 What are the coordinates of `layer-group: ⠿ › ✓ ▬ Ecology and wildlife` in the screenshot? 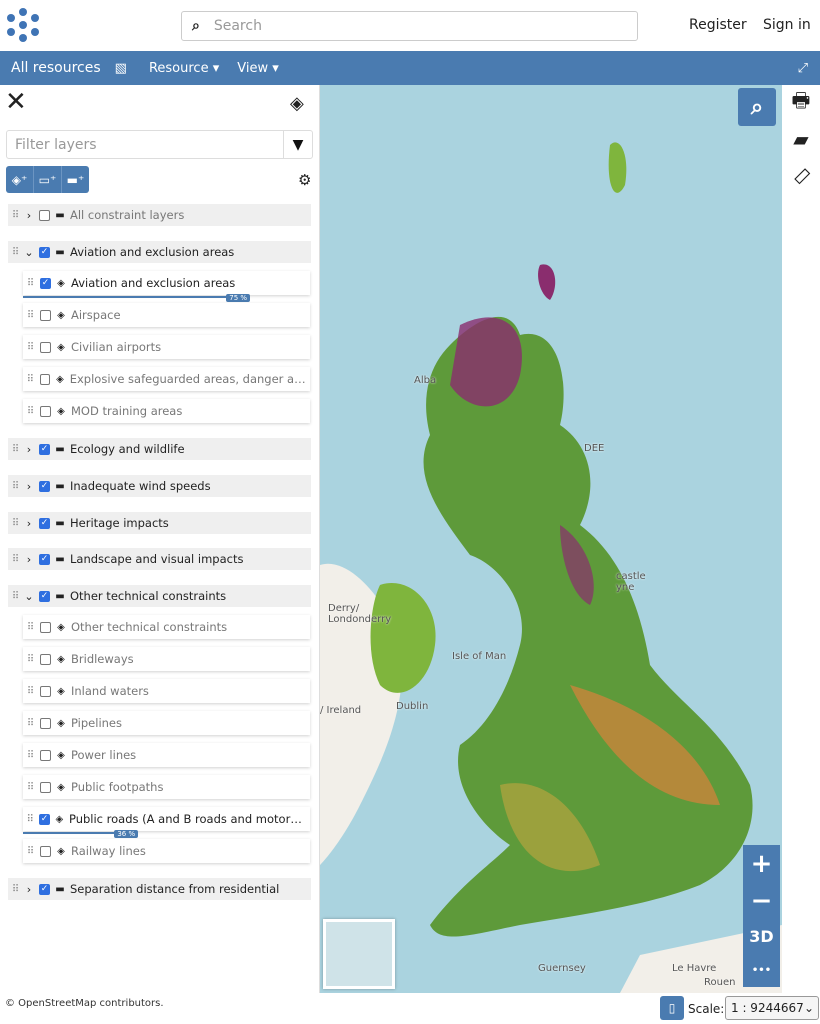 It's located at (159, 449).